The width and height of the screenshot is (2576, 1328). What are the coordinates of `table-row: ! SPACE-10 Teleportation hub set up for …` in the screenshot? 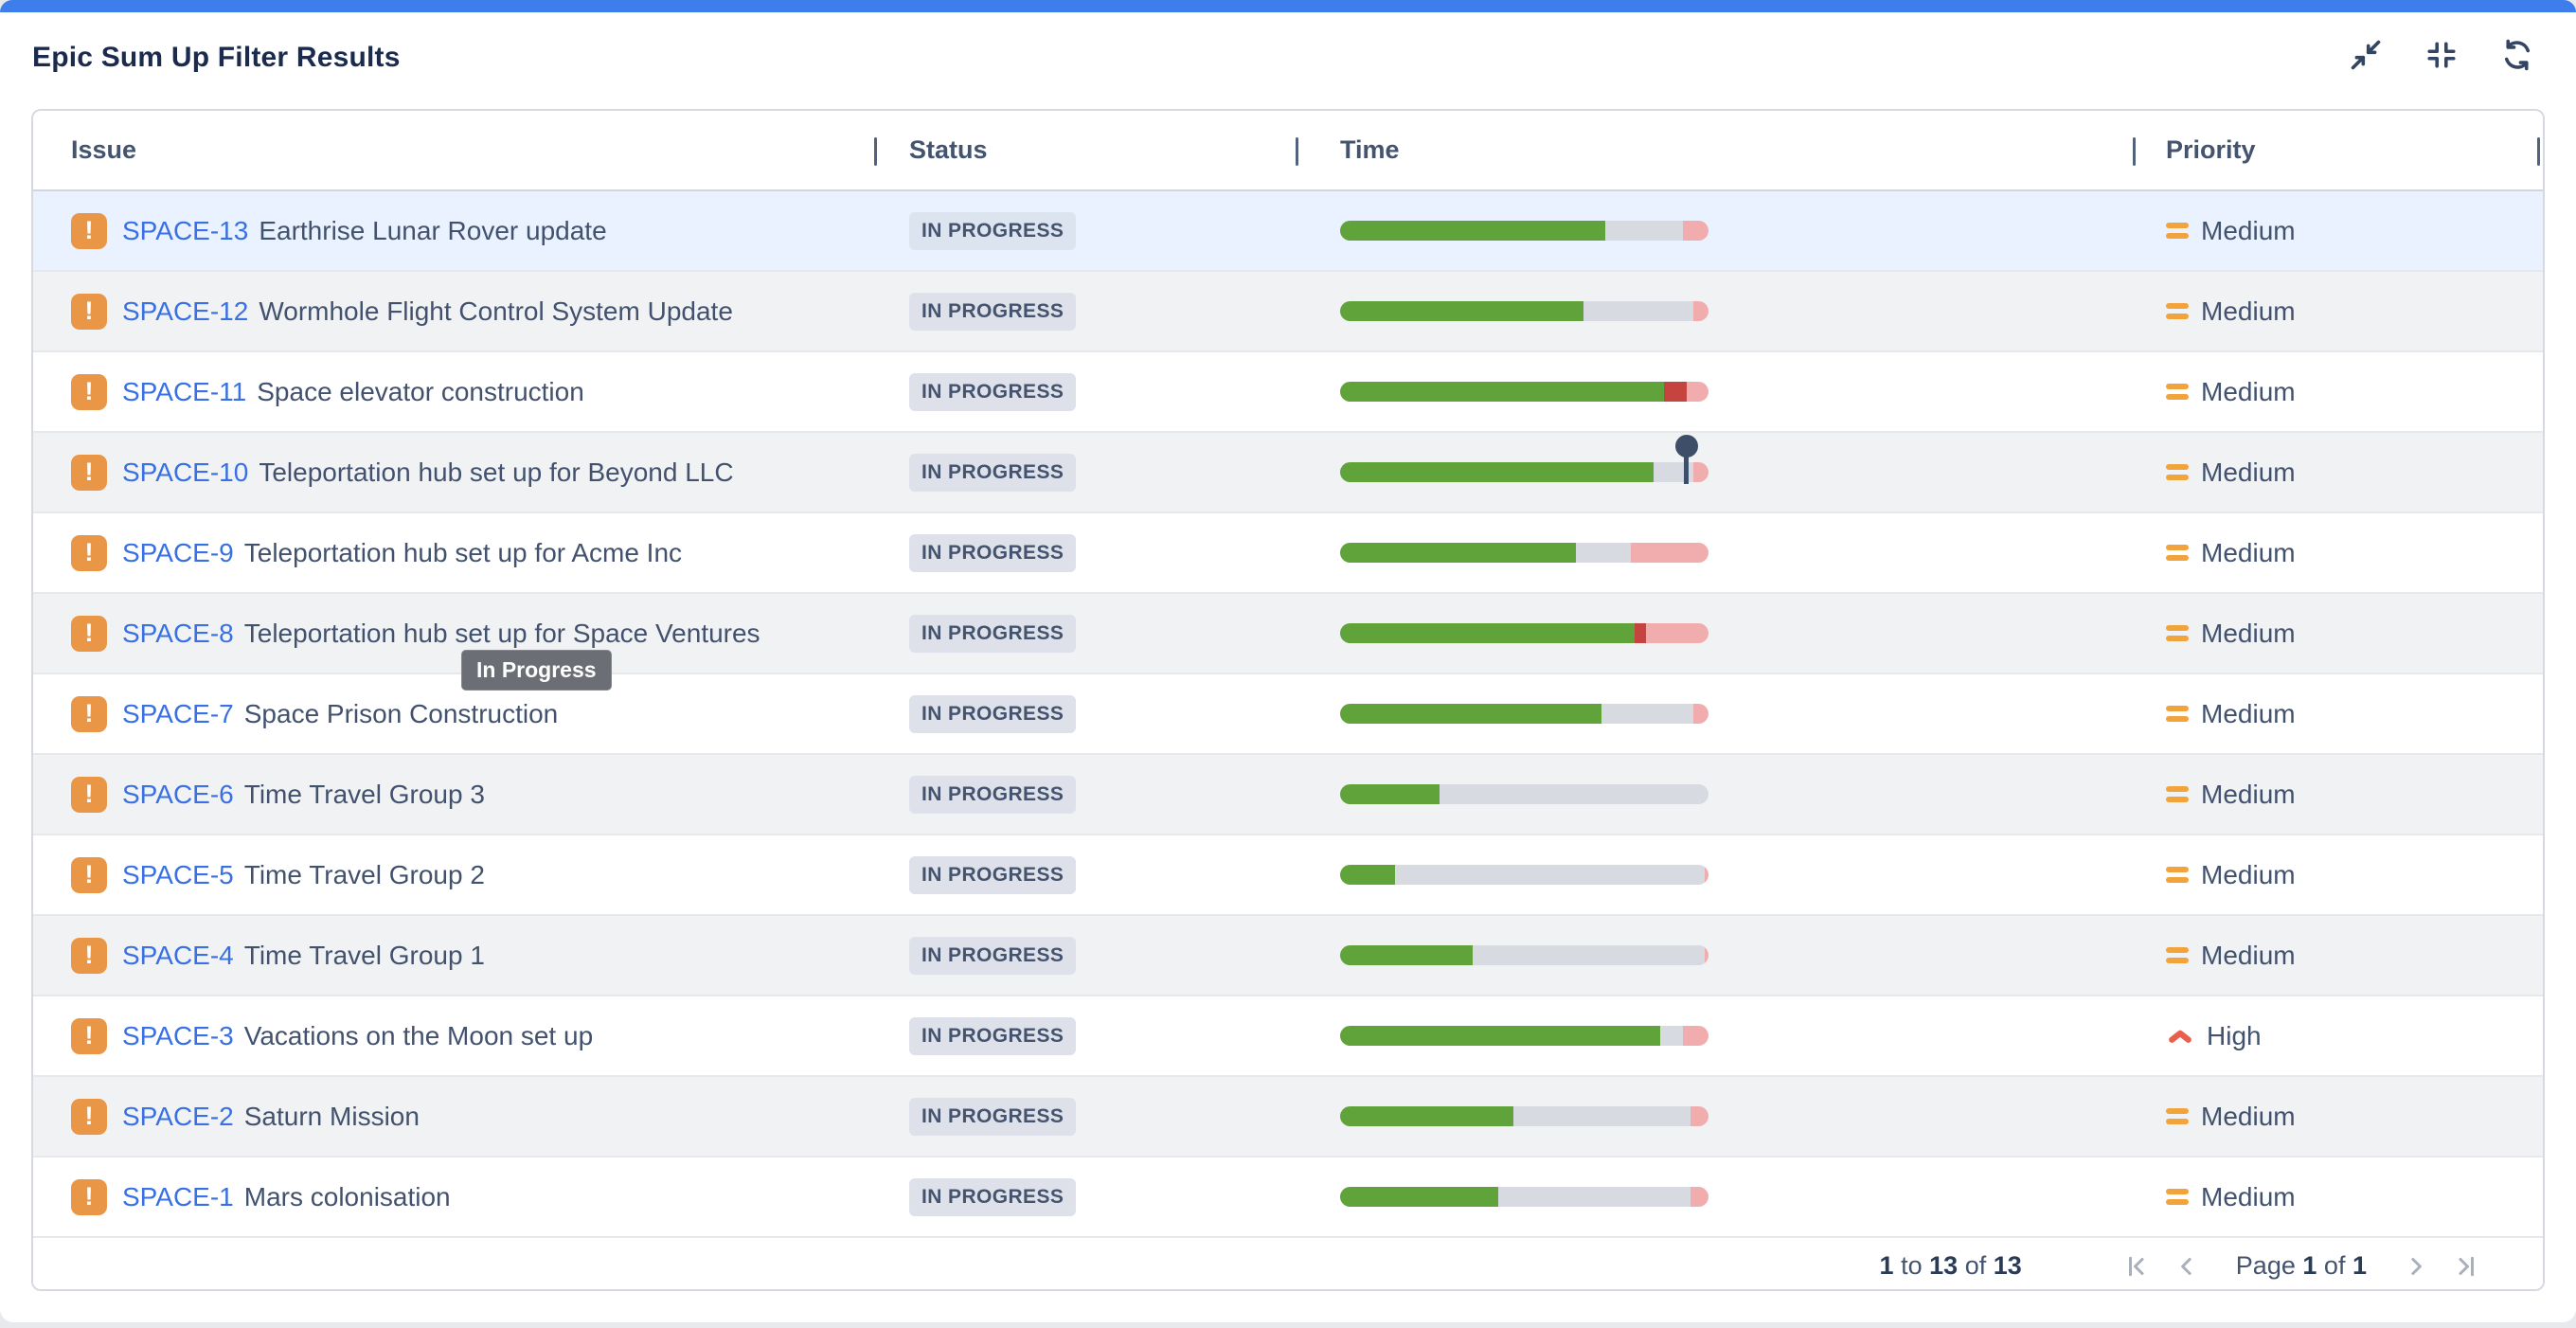 It's located at (1288, 473).